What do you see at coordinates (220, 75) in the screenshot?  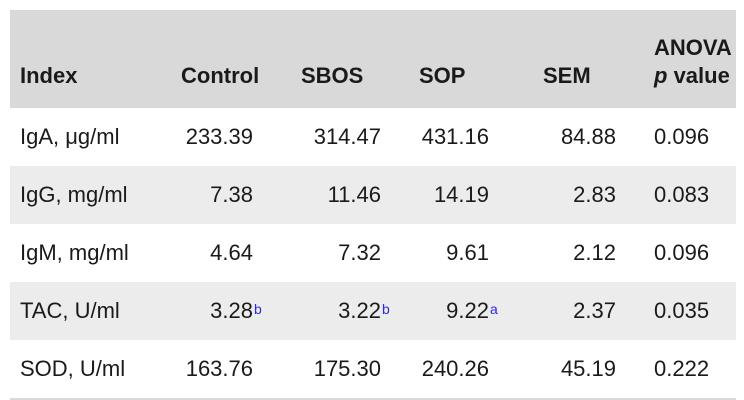 I see `header-control: Control` at bounding box center [220, 75].